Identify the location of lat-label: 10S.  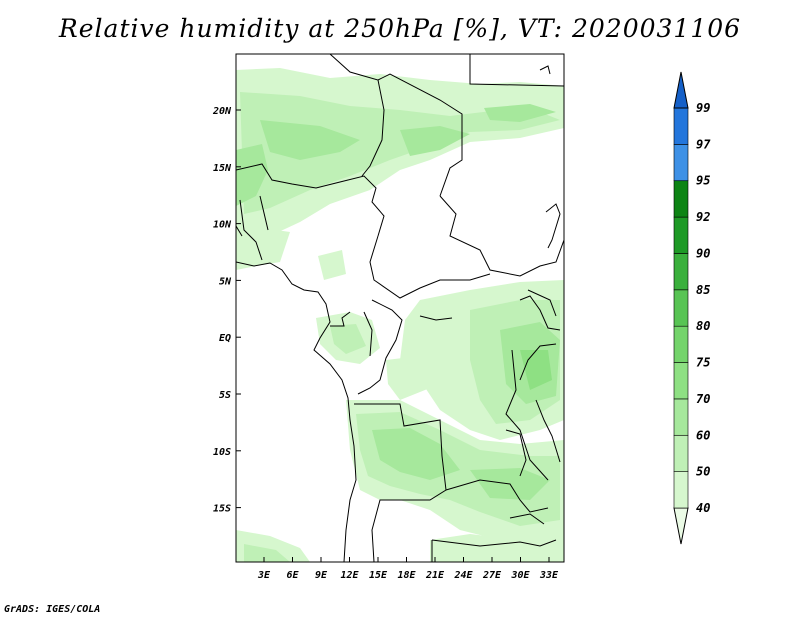
(222, 452).